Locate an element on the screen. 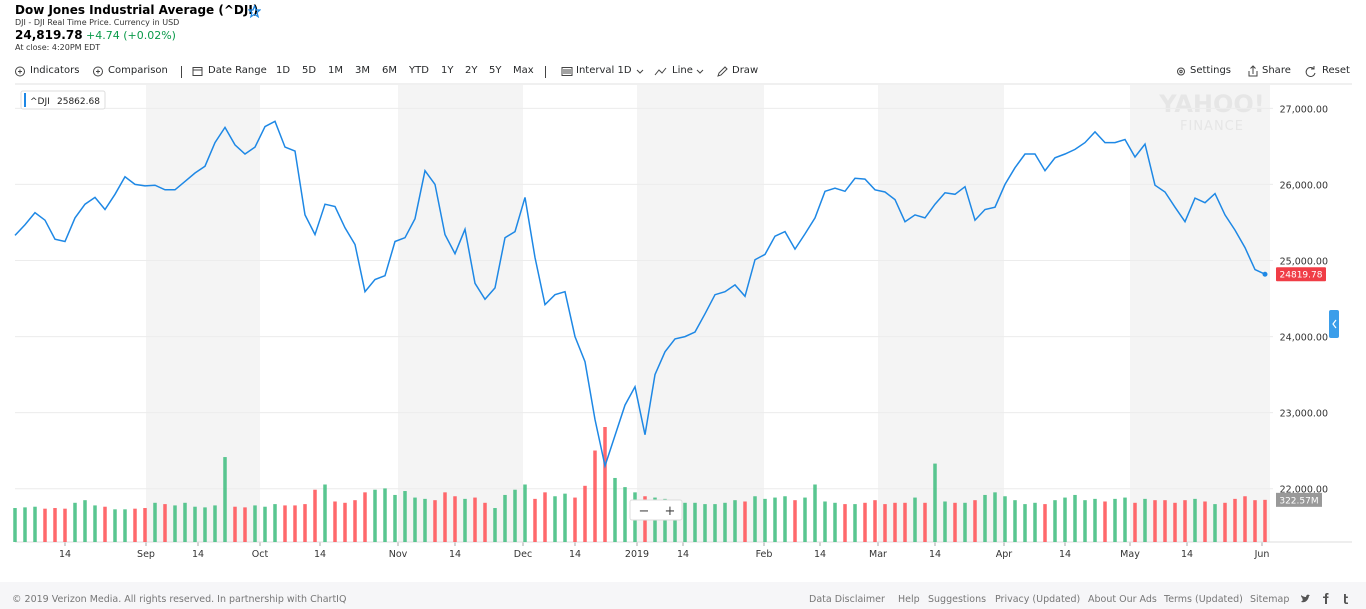  last-point is located at coordinates (1265, 274).